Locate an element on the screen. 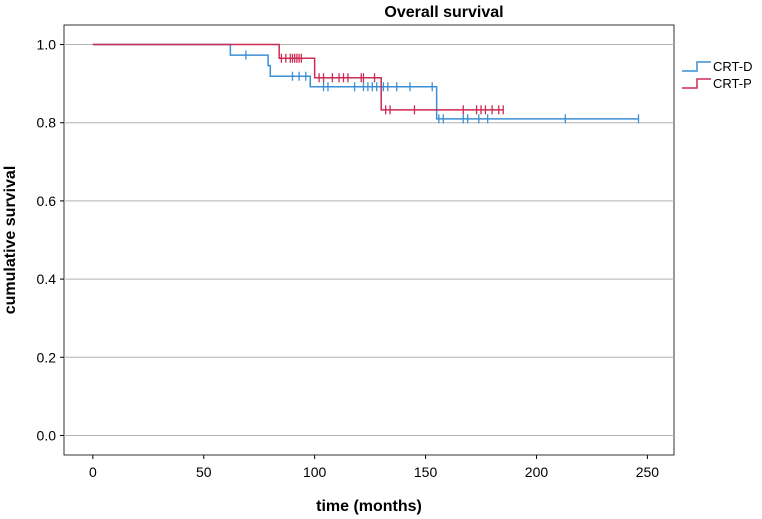 Image resolution: width=762 pixels, height=519 pixels. y-tick-label: 0.0 is located at coordinates (47, 435).